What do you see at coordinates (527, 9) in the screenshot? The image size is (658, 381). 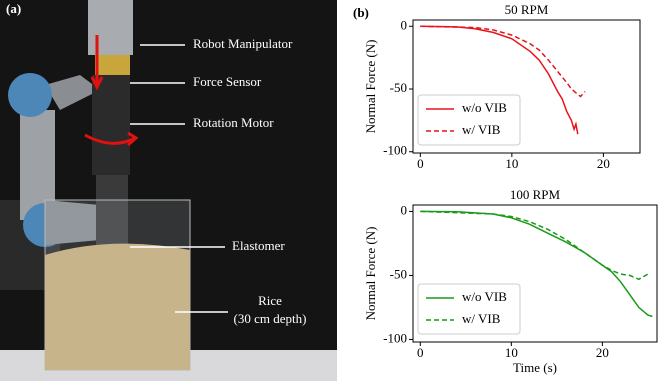 I see `chart-title: 50 RPM` at bounding box center [527, 9].